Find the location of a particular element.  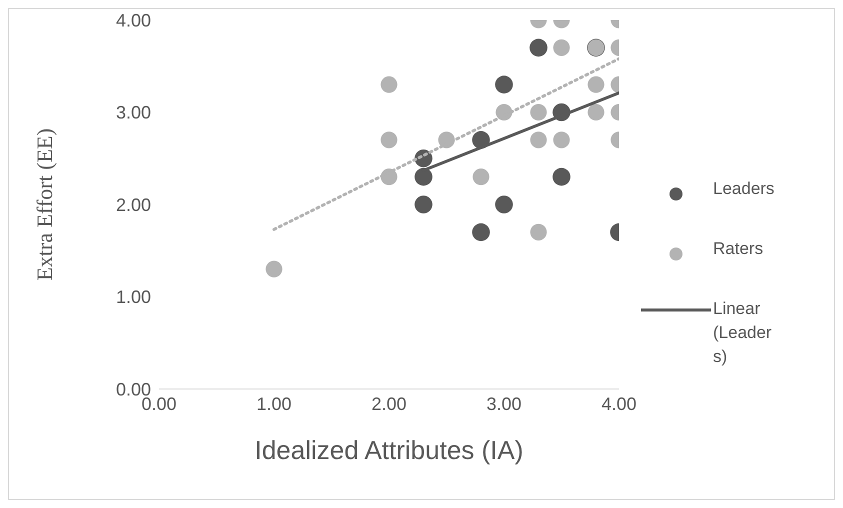

y-axis-title: Extra Effort (EE) is located at coordinates (44, 204).